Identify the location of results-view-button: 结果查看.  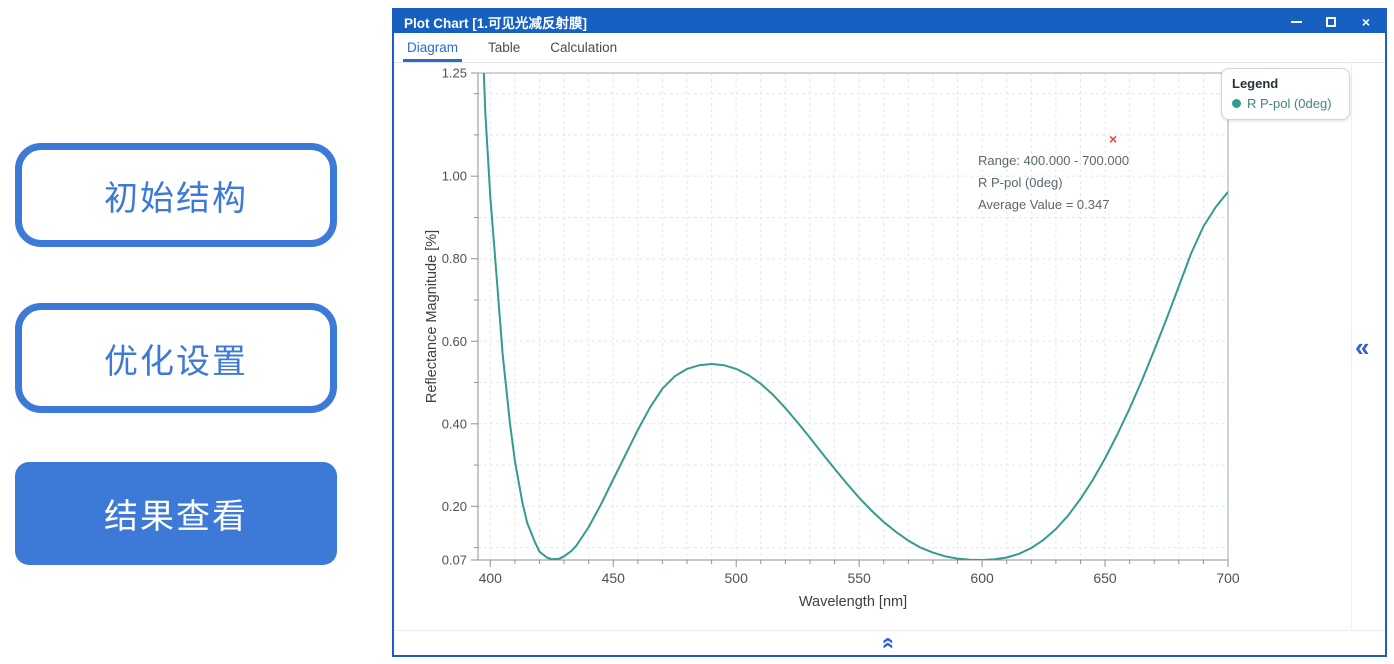
(176, 513).